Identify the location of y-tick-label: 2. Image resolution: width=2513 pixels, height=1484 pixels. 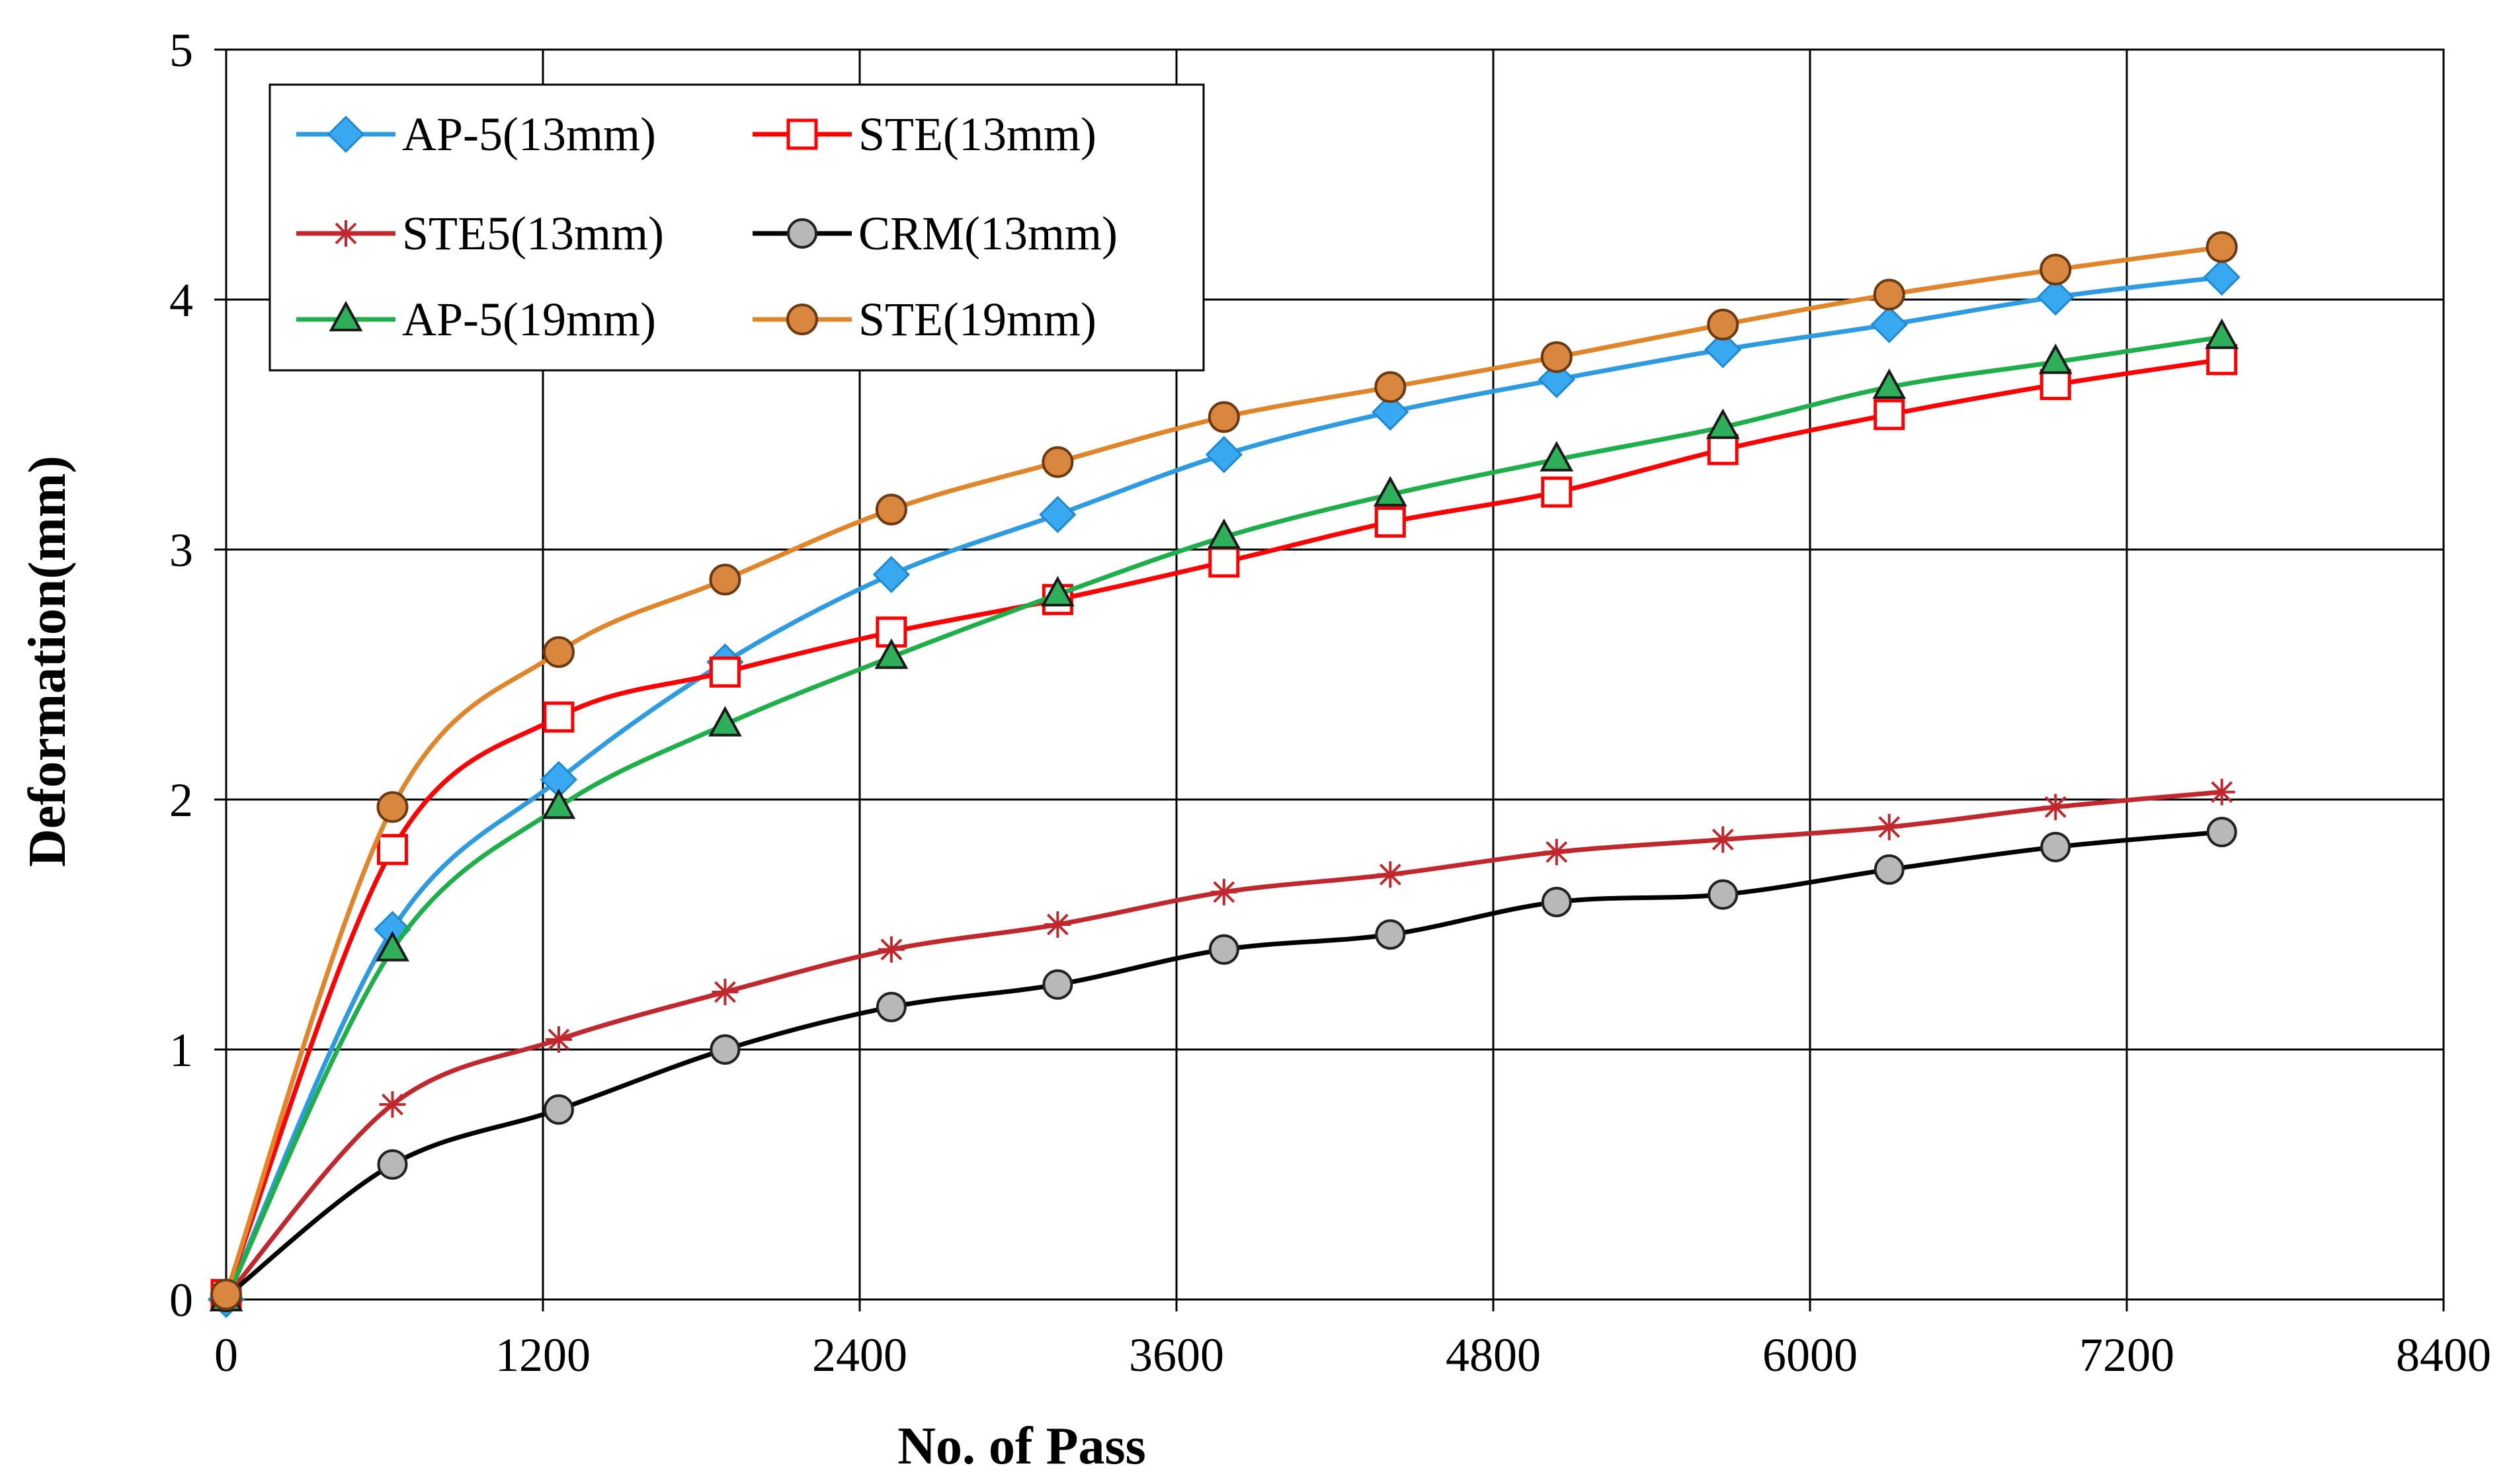
(181, 801).